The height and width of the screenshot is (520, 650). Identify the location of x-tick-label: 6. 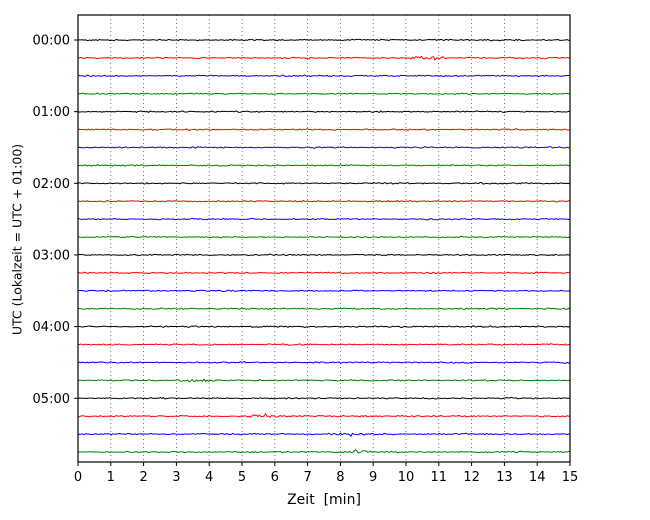
(275, 477).